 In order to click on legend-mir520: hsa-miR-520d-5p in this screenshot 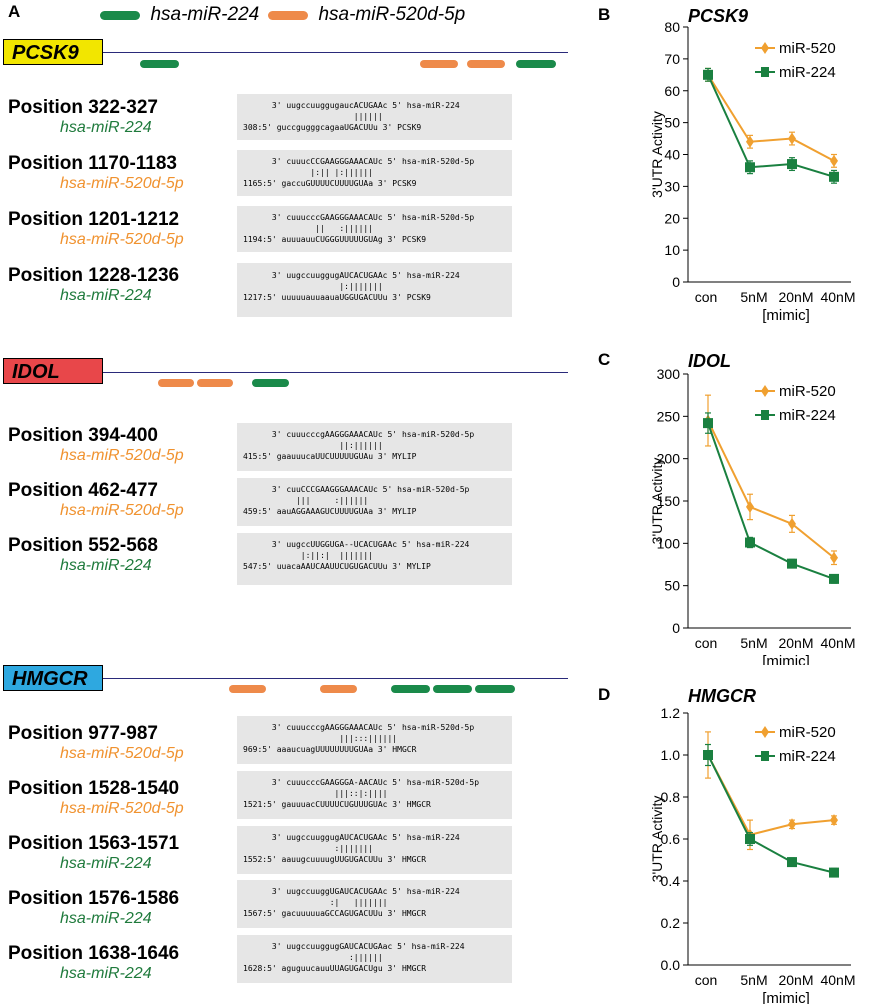, I will do `click(366, 15)`.